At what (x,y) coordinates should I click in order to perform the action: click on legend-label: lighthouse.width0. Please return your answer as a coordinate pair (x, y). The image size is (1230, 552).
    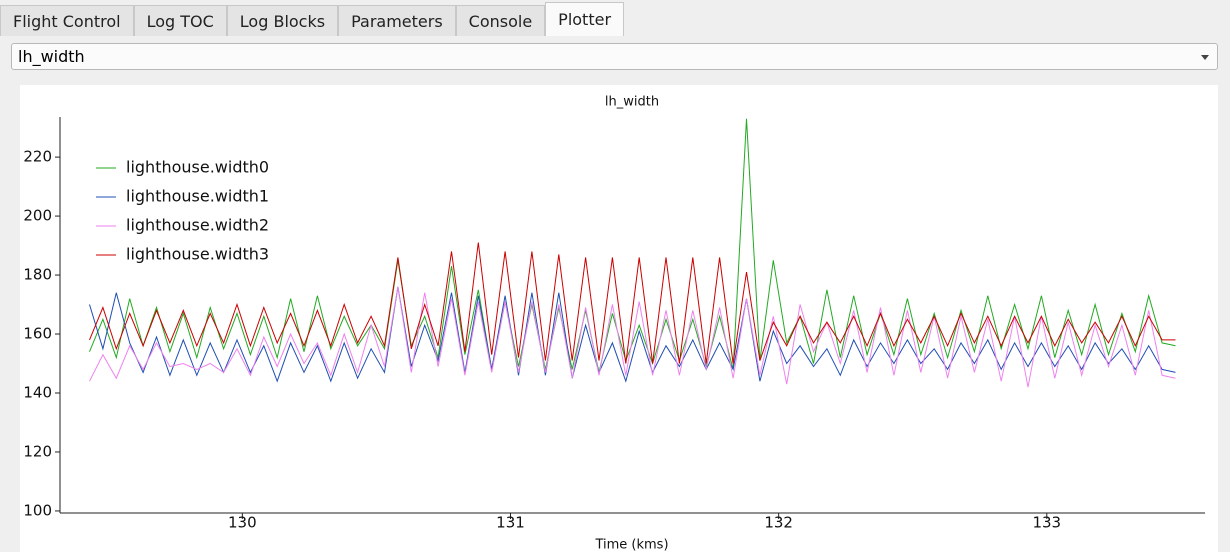
    Looking at the image, I should click on (197, 167).